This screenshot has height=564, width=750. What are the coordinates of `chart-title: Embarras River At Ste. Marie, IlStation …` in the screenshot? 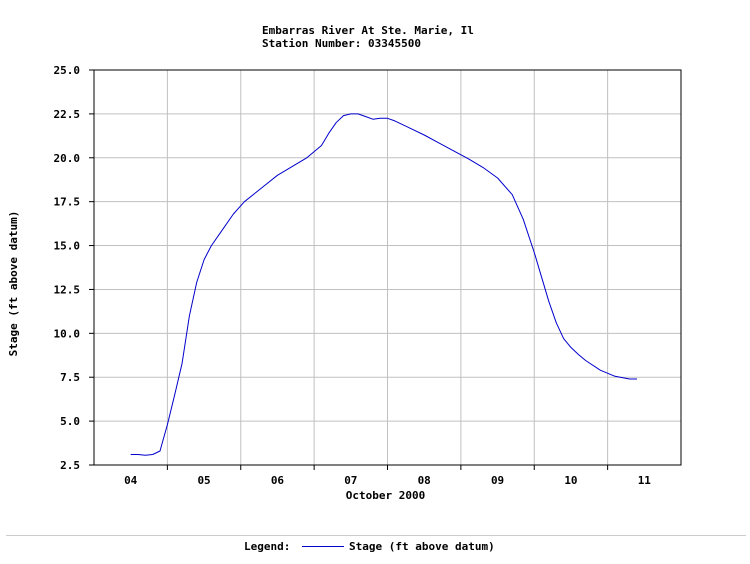 It's located at (368, 37).